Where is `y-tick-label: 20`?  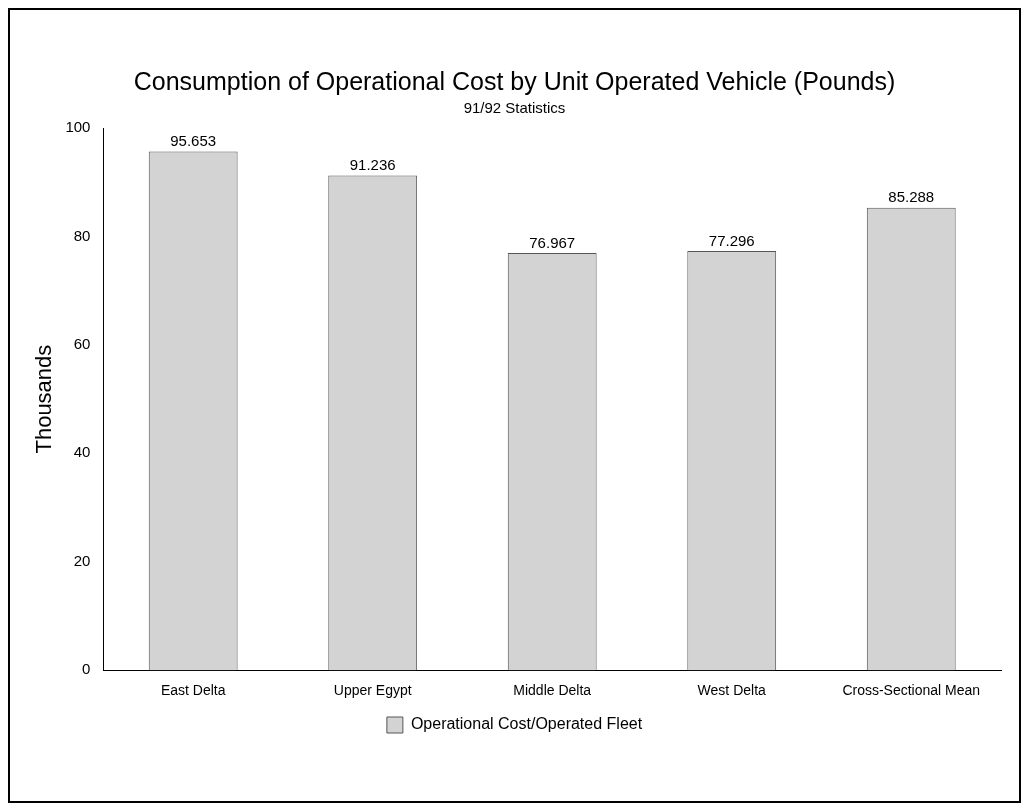
y-tick-label: 20 is located at coordinates (82, 560).